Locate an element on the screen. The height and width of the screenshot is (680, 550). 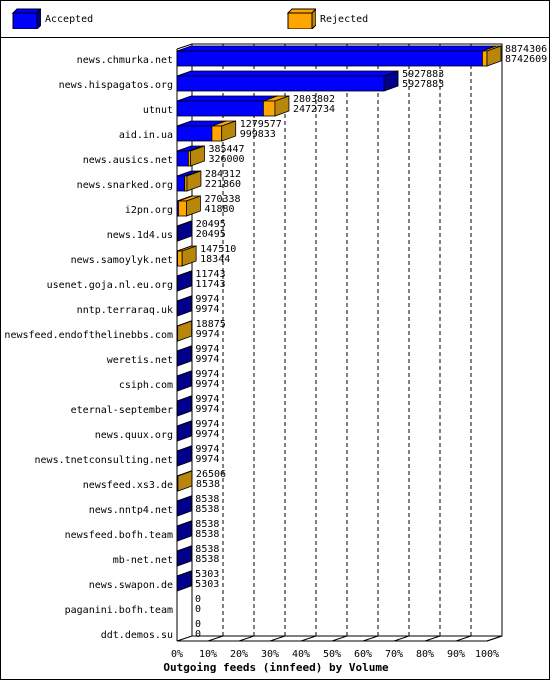
accepted-value-label: 326000 is located at coordinates (226, 159).